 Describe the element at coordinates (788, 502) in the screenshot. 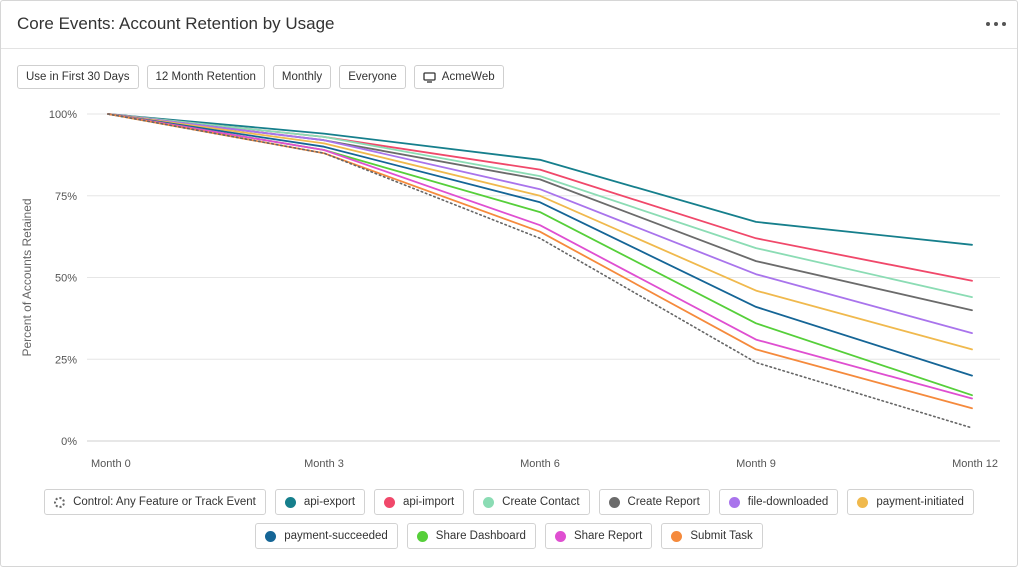

I see `legend-label: file-downloaded` at that location.